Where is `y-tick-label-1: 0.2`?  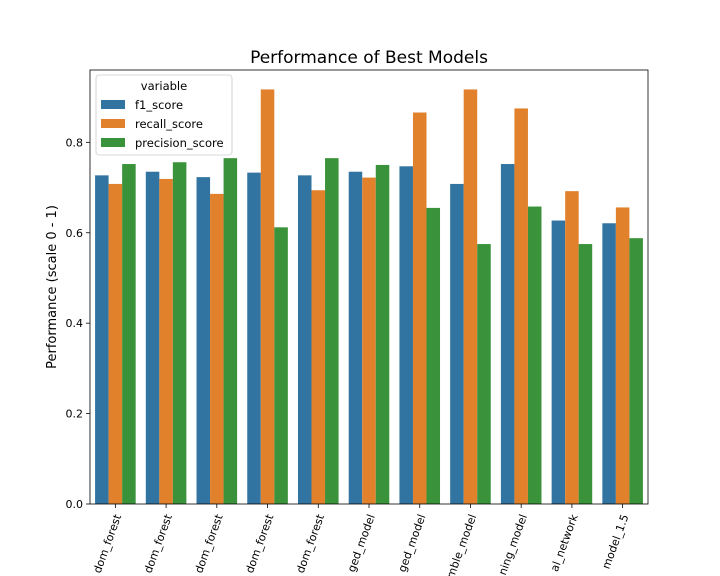 y-tick-label-1: 0.2 is located at coordinates (75, 414).